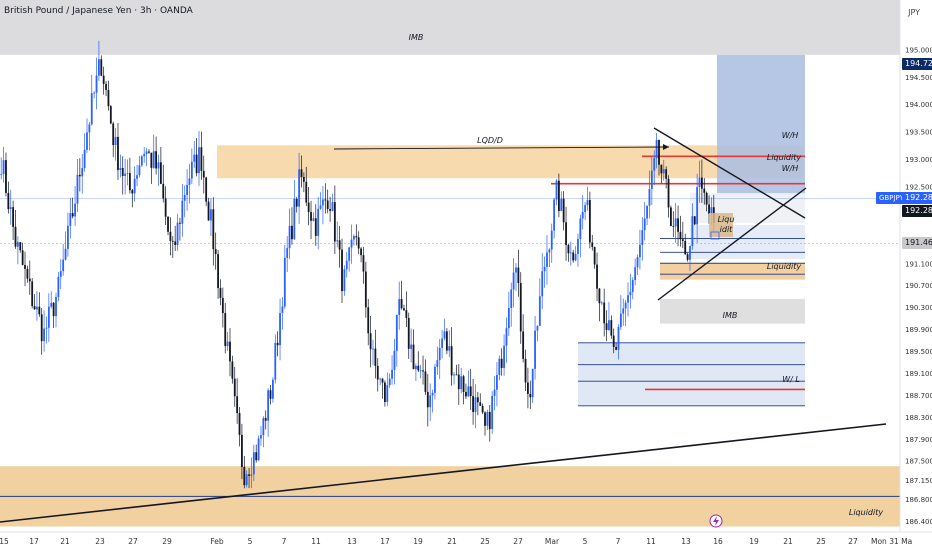 This screenshot has width=932, height=550. Describe the element at coordinates (718, 541) in the screenshot. I see `time-tick-label: 16` at that location.